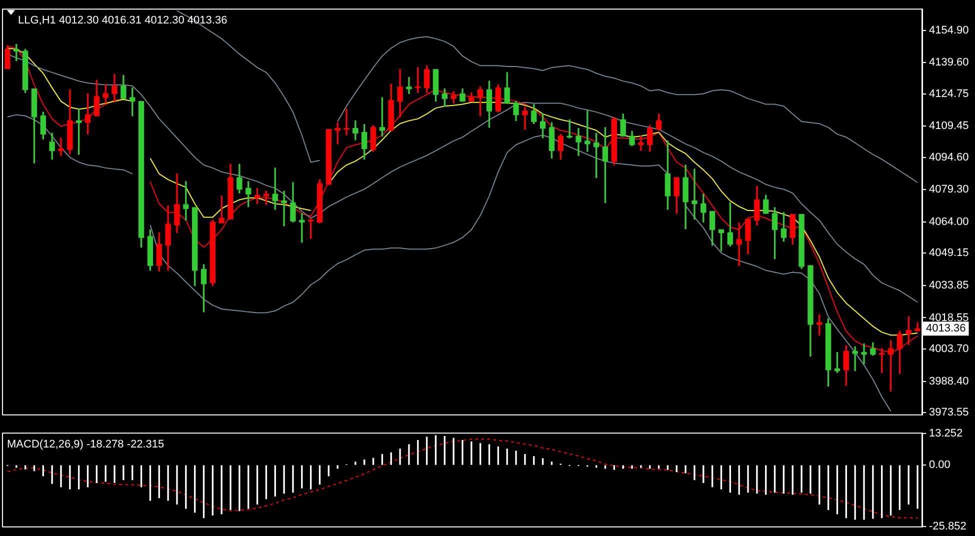 The image size is (975, 536). Describe the element at coordinates (949, 381) in the screenshot. I see `y-tick-label: 3988.40` at that location.